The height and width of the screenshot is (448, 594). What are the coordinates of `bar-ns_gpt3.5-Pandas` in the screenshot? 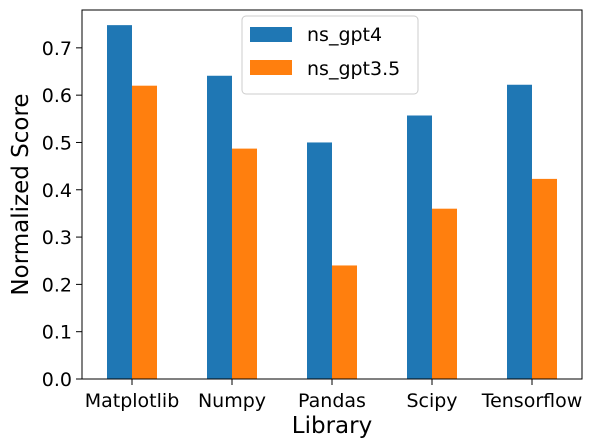 It's located at (344, 322).